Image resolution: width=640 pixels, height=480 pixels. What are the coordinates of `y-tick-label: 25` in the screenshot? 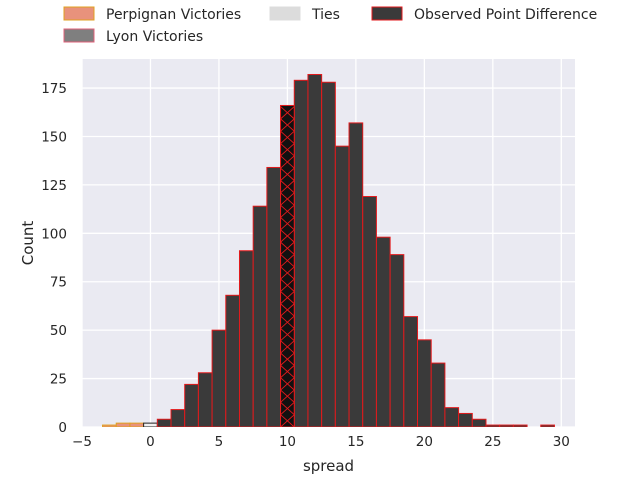 It's located at (58, 380).